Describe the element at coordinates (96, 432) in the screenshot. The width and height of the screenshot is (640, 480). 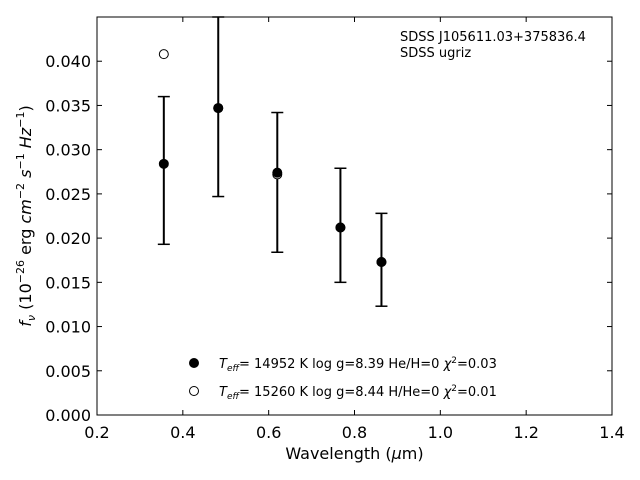
I see `x-tick-label: 0.2` at that location.